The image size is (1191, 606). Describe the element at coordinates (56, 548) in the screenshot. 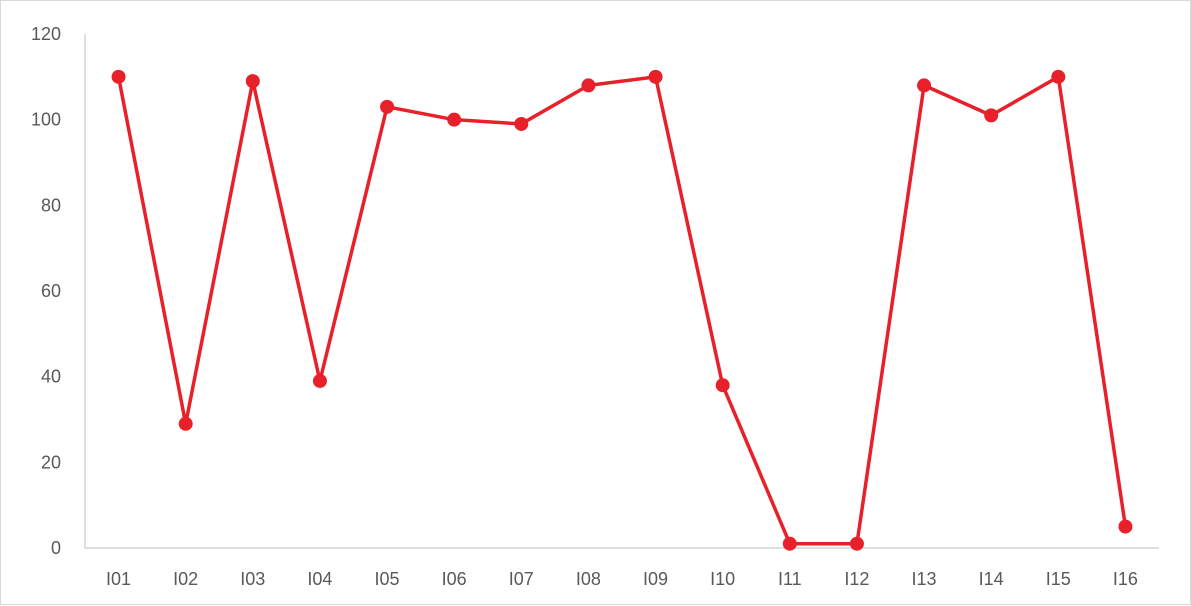

I see `y-tick-label: 0` at that location.